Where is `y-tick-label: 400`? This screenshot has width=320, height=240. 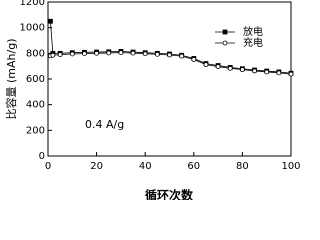
y-tick-label: 400 is located at coordinates (35, 105).